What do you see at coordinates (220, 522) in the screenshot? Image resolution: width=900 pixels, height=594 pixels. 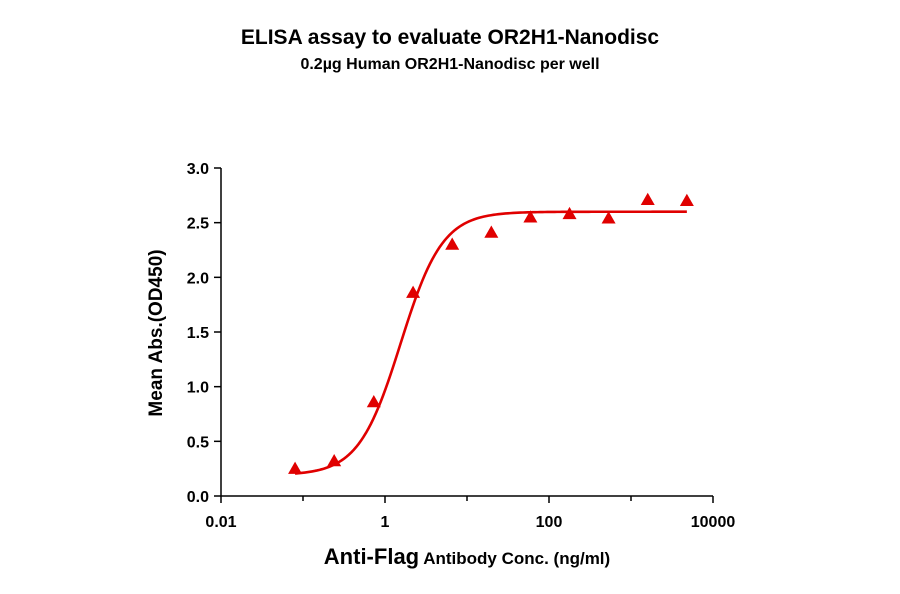 I see `x-tick-label: 0.01` at bounding box center [220, 522].